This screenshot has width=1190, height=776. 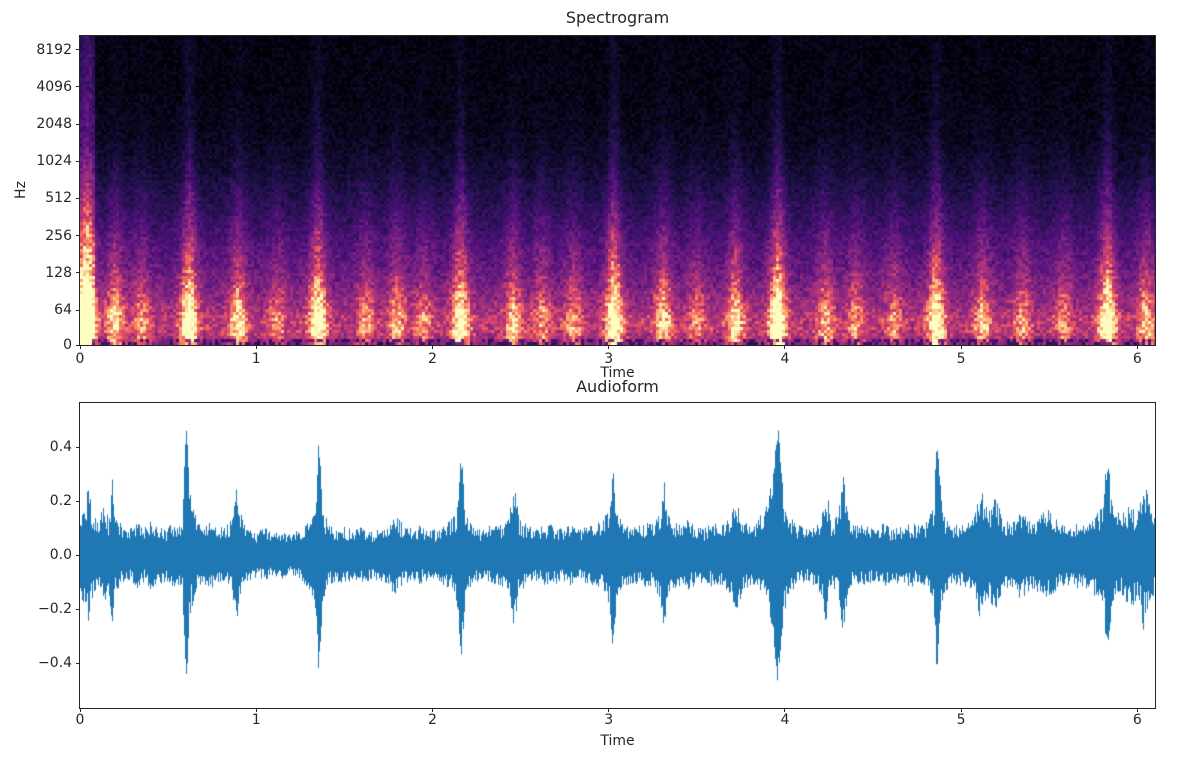 I want to click on audioform-x-tick-label: 3, so click(x=609, y=720).